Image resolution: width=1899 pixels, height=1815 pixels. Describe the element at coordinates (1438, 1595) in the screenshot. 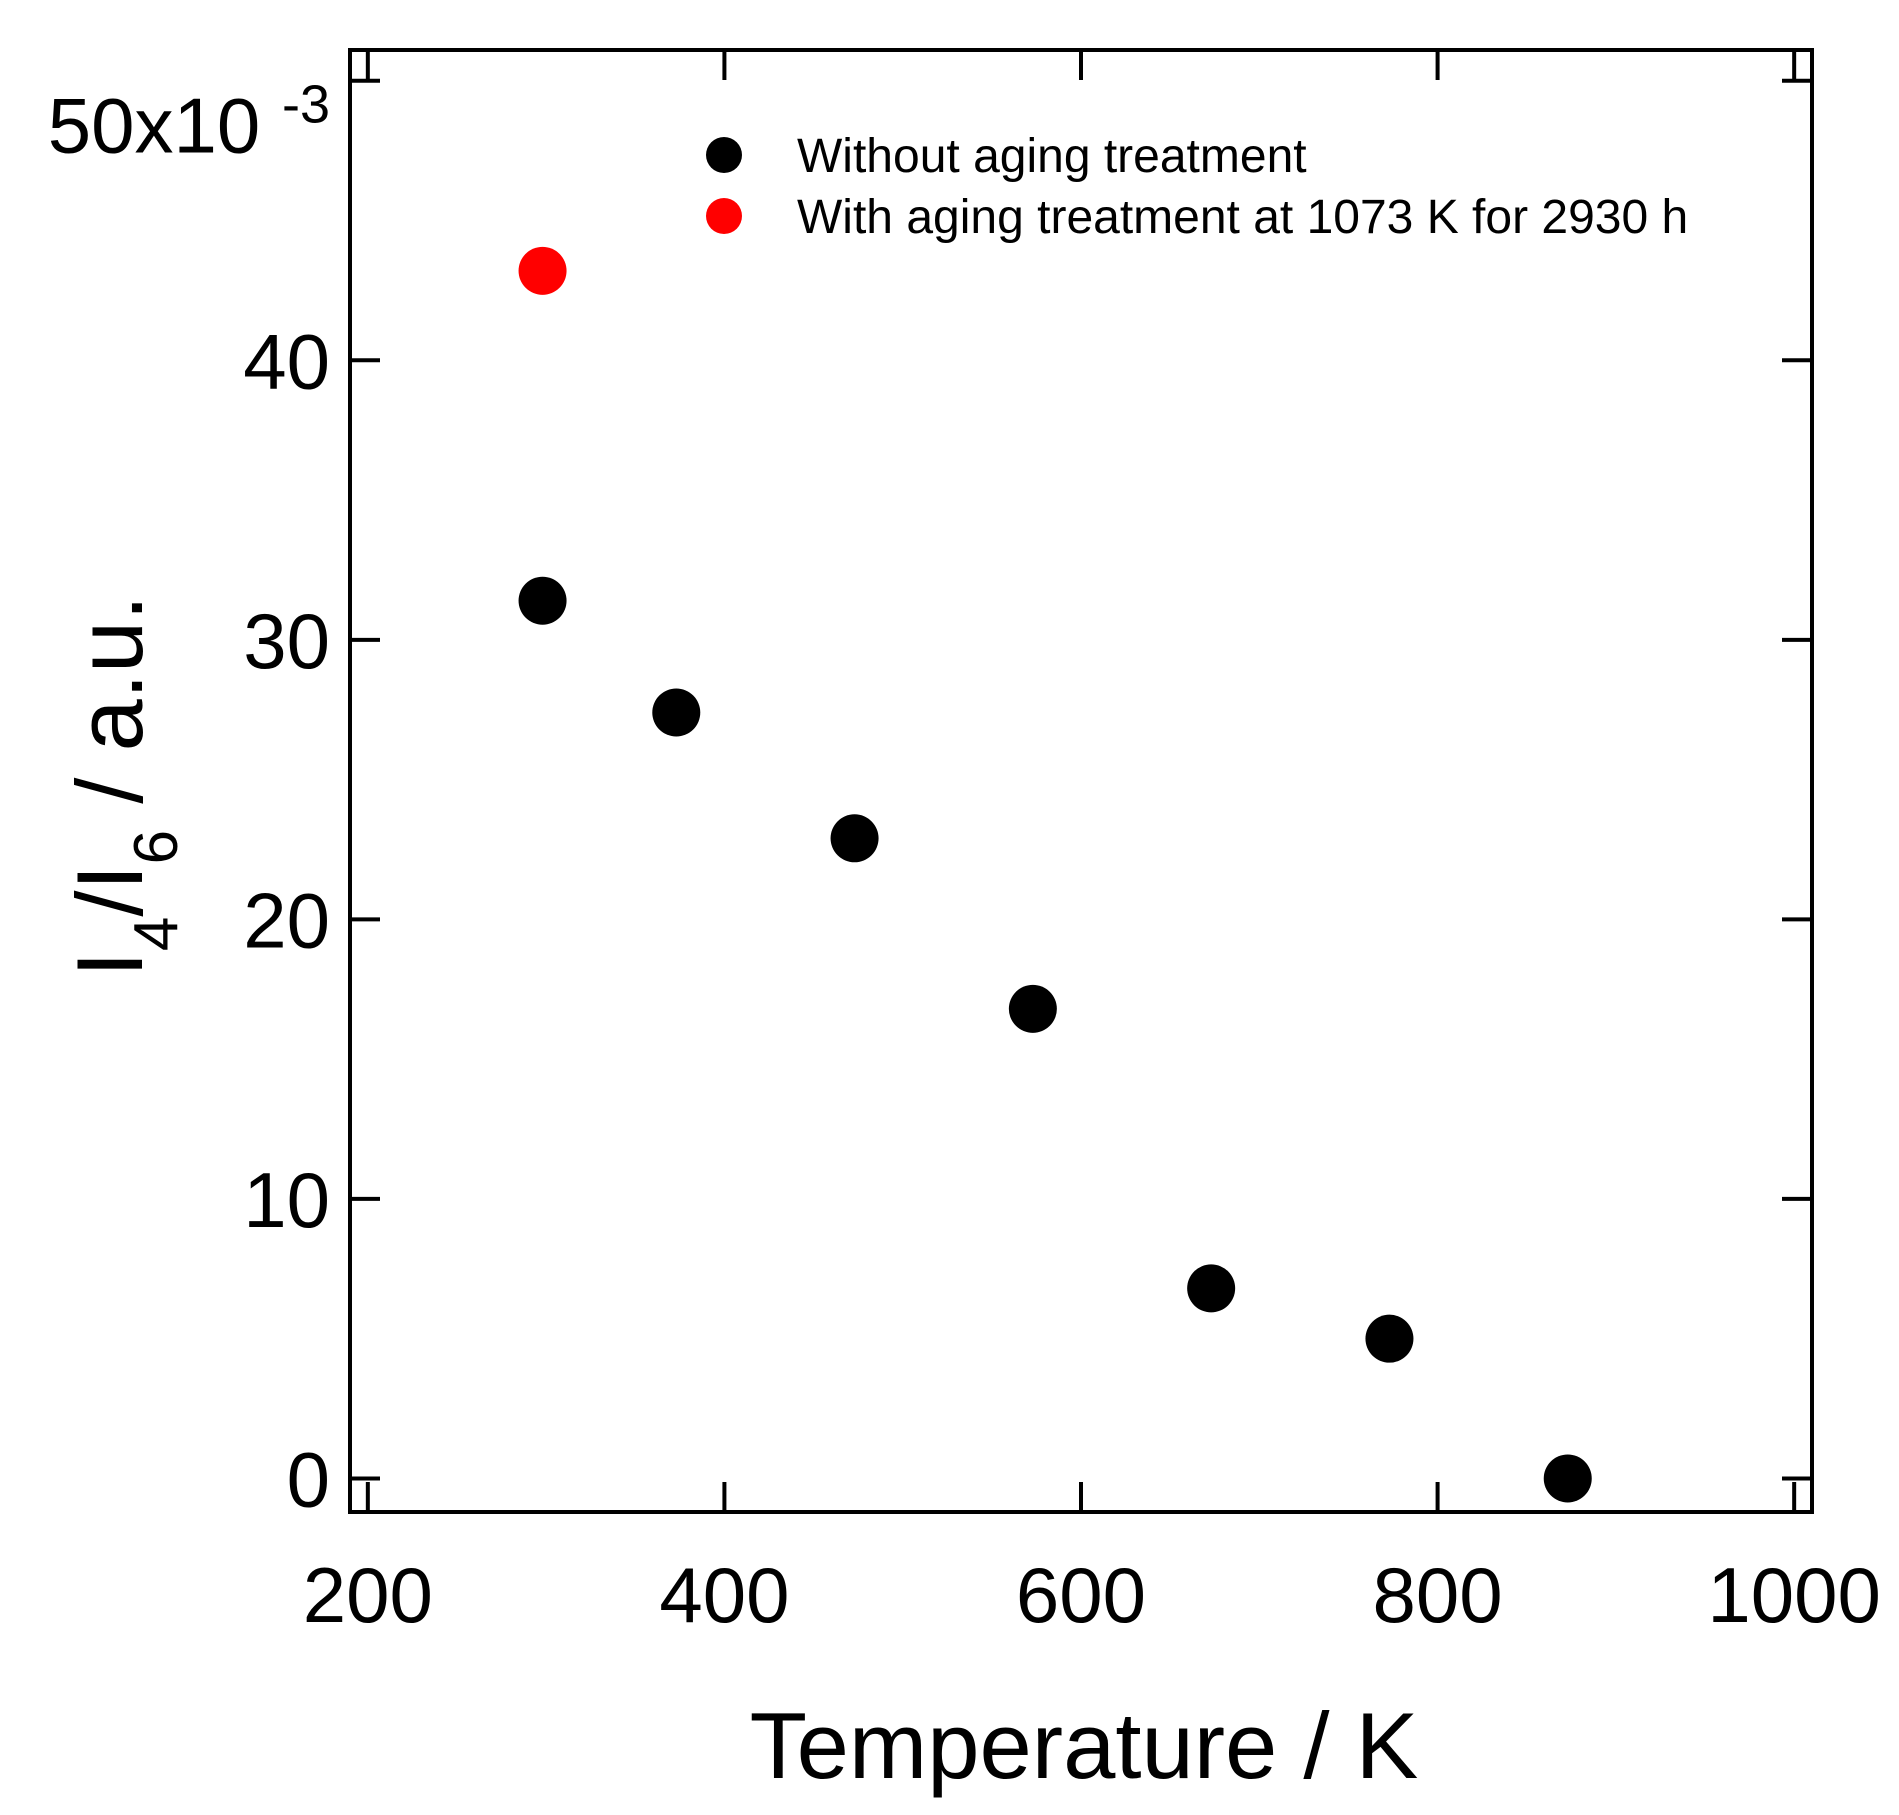

I see `x-tick-label: 800` at that location.